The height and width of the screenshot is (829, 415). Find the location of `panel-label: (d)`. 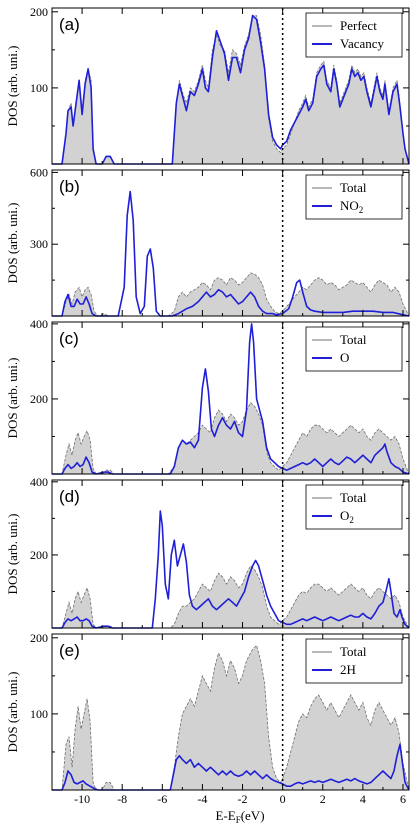

panel-label: (d) is located at coordinates (69, 496).